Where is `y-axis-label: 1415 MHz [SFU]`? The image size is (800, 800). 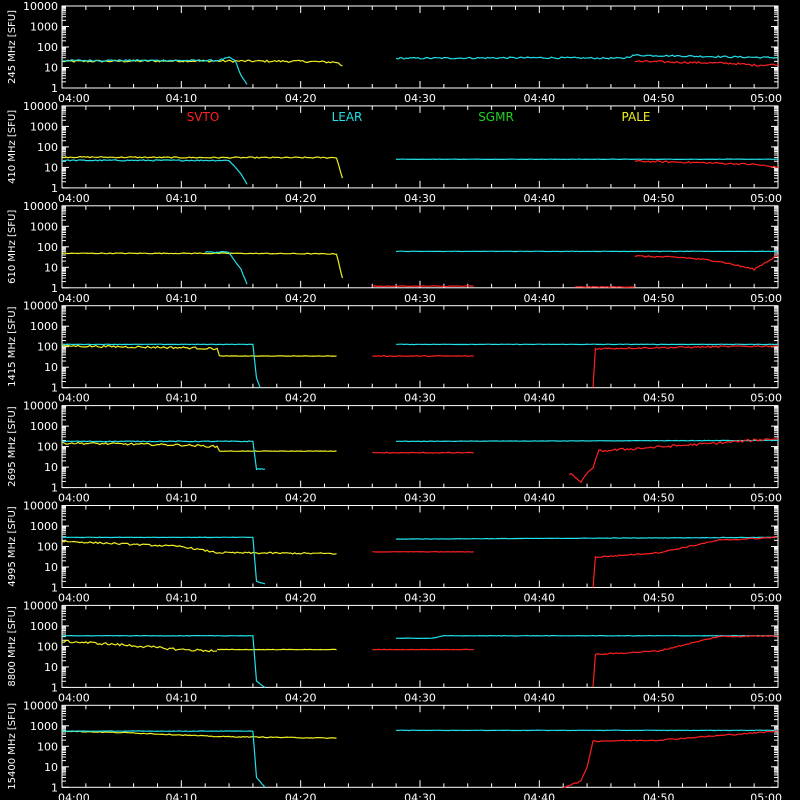 y-axis-label: 1415 MHz [SFU] is located at coordinates (12, 346).